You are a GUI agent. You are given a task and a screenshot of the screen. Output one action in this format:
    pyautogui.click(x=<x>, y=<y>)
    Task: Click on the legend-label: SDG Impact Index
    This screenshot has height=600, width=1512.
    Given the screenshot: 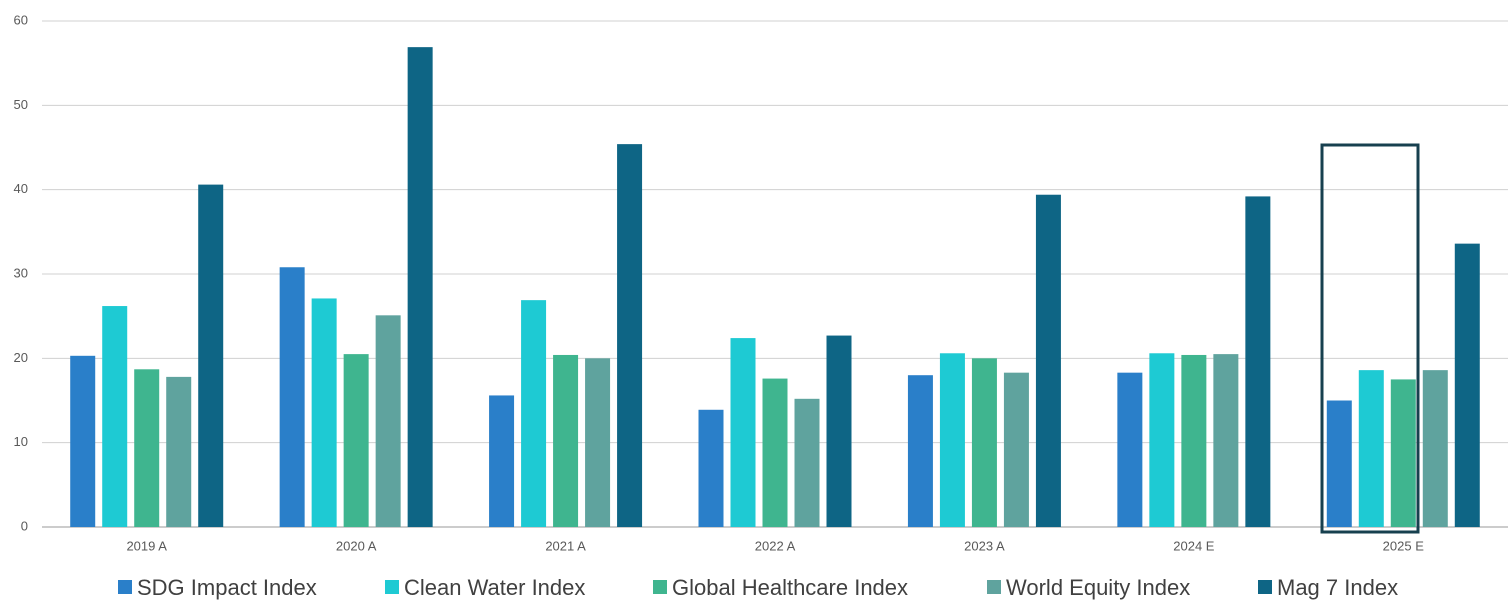 What is the action you would take?
    pyautogui.click(x=227, y=587)
    